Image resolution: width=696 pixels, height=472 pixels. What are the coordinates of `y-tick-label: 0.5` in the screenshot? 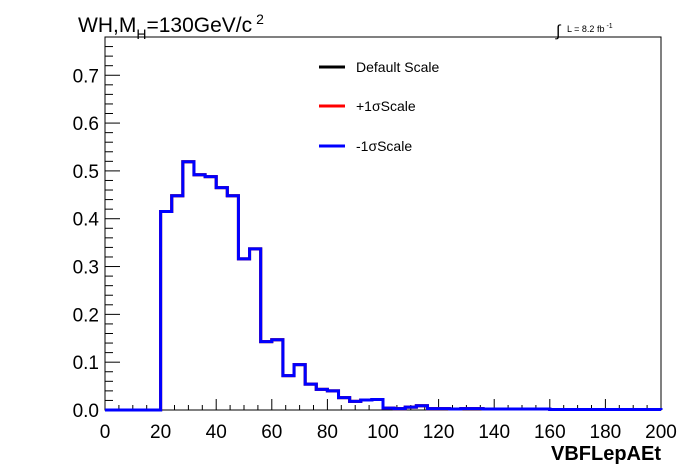 It's located at (86, 172).